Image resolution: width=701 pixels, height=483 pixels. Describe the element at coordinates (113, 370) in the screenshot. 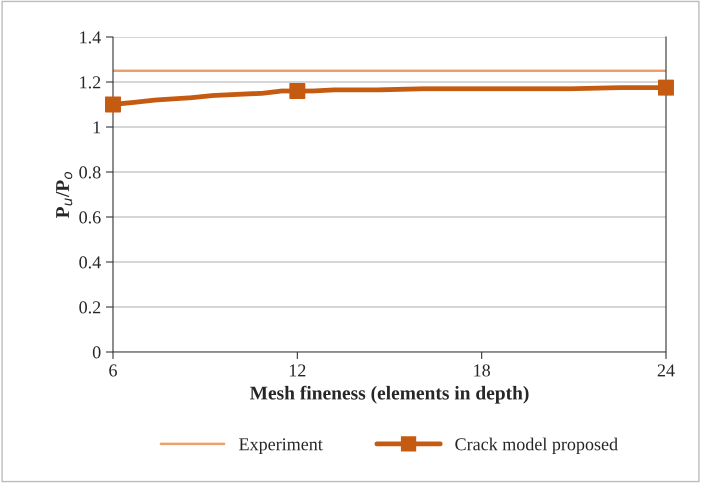

I see `x-tick-label: 6` at that location.